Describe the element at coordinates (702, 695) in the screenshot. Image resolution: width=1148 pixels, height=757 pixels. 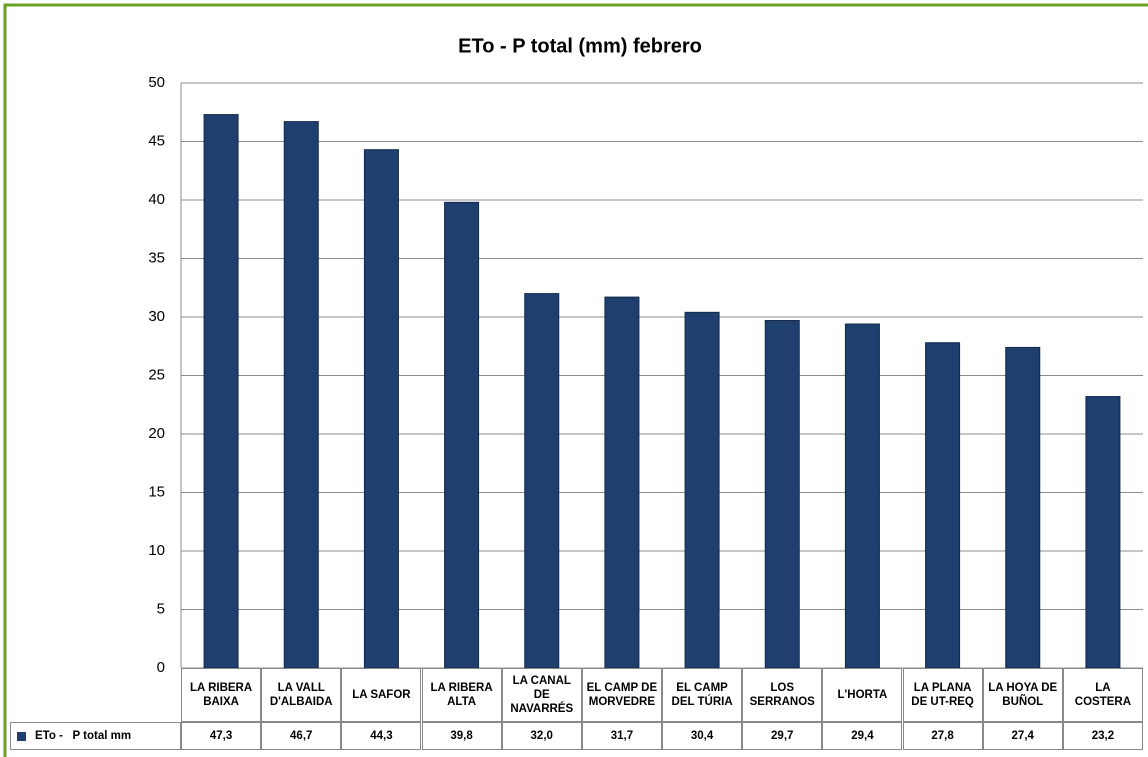
I see `x-tick-label: EL CAMP DEL TÚRIA` at that location.